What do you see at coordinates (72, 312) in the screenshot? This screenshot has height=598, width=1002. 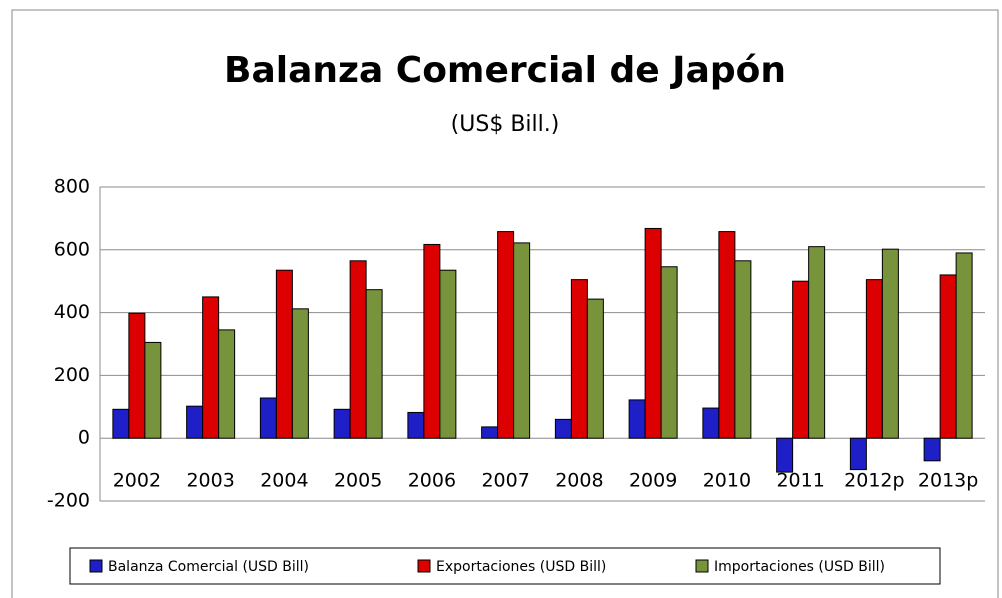 I see `y-tick-label: 400` at bounding box center [72, 312].